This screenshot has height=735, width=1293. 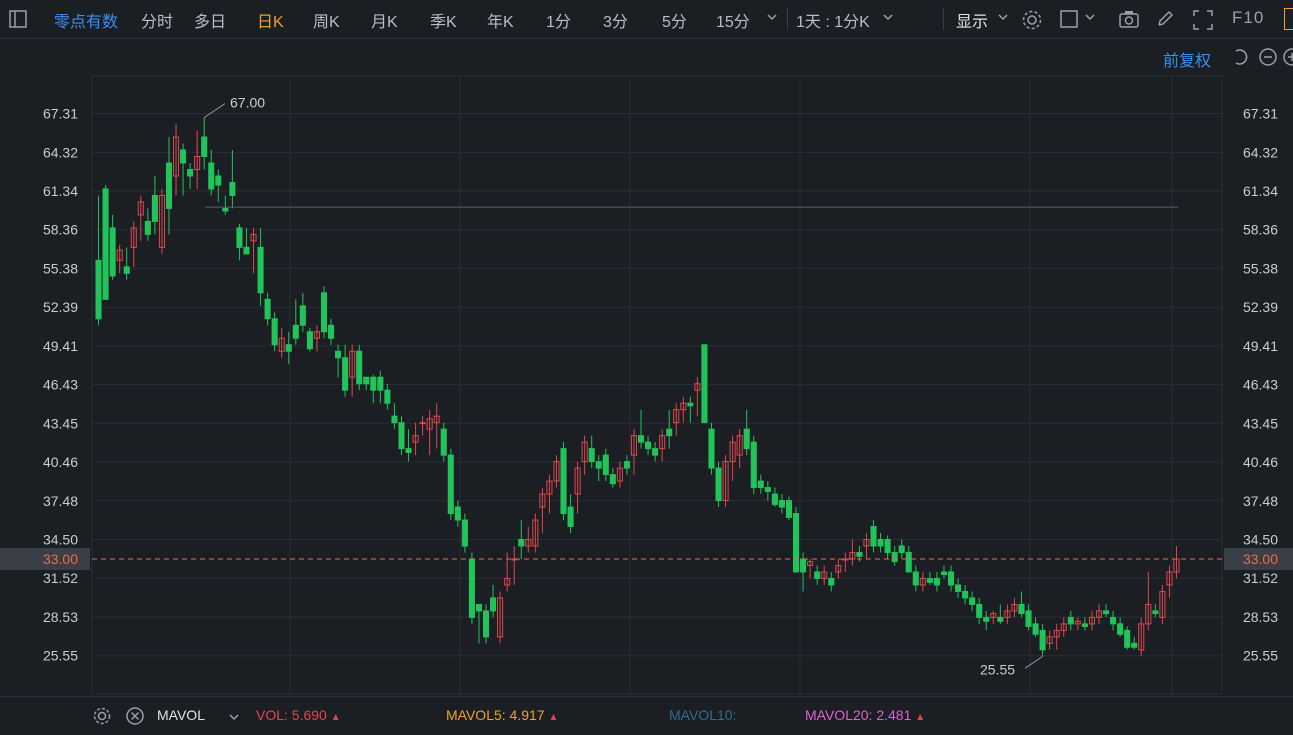 I want to click on tab-11: 15分, so click(x=733, y=22).